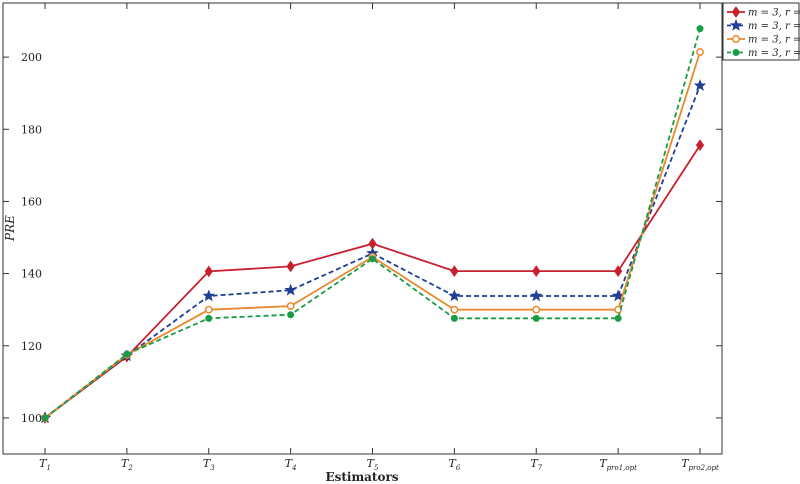  What do you see at coordinates (31, 274) in the screenshot?
I see `y-tick-label: 140` at bounding box center [31, 274].